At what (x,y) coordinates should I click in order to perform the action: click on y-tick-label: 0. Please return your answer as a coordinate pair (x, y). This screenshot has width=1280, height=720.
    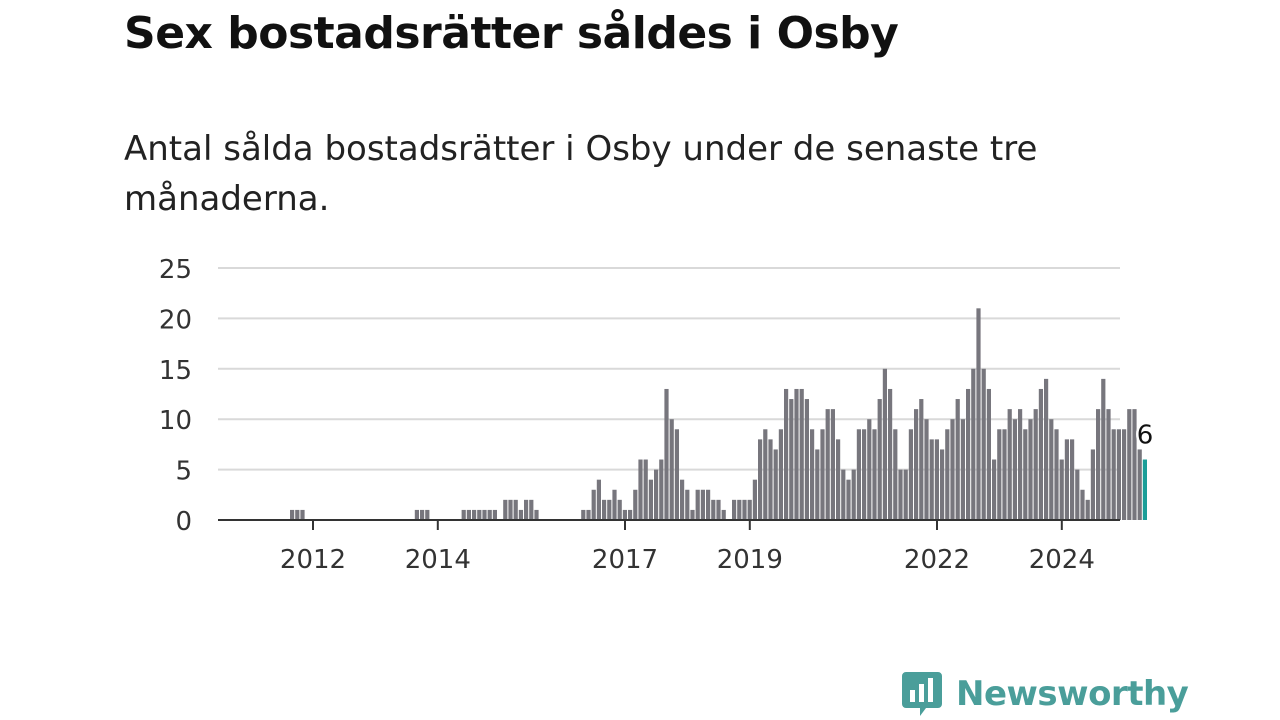
    Looking at the image, I should click on (183, 522).